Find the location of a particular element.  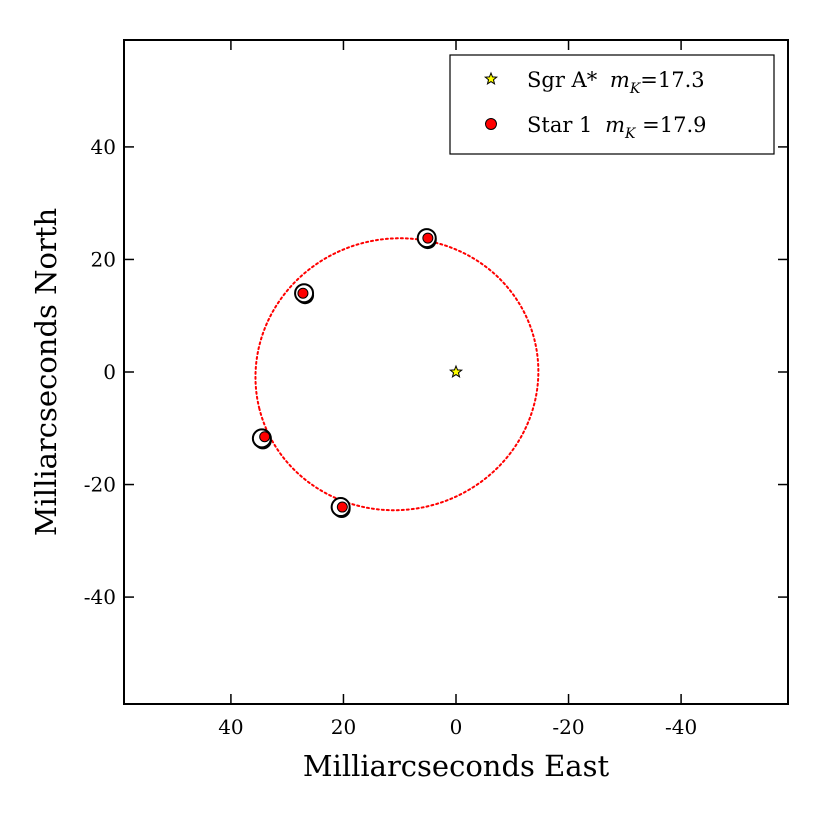

x-tick-label: -20 is located at coordinates (568, 727).